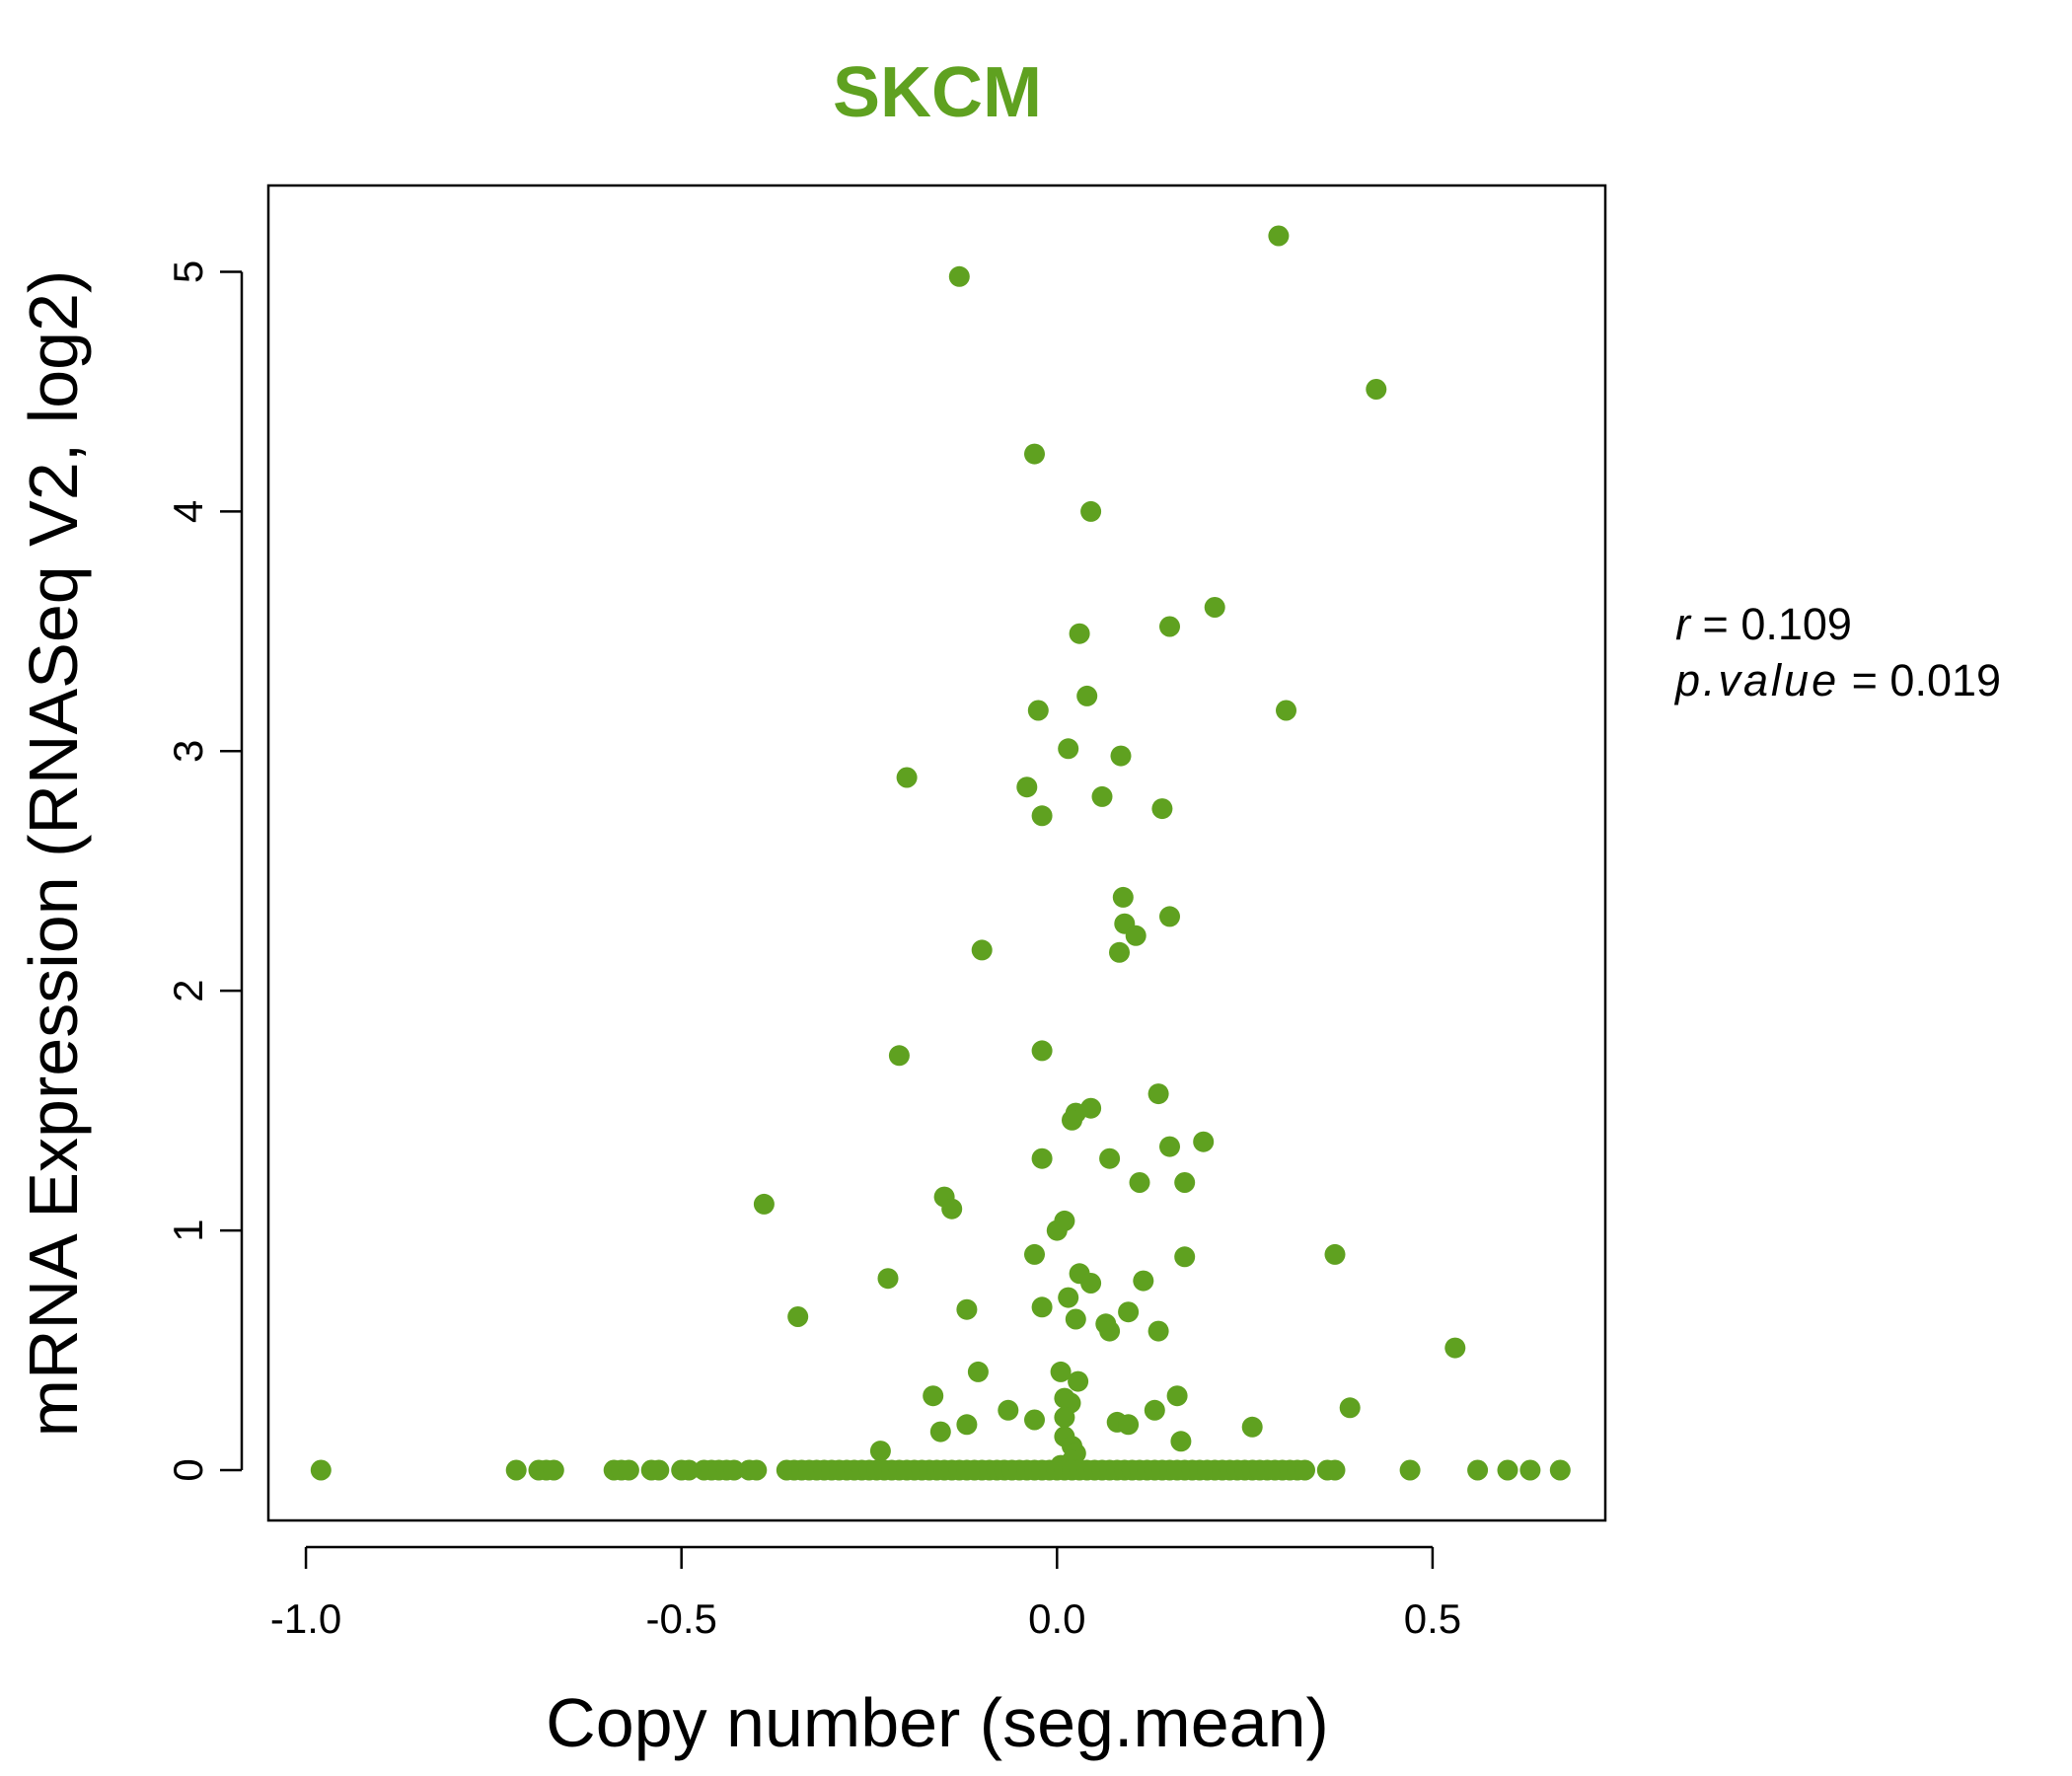  I want to click on y-tick-label: 1, so click(188, 1230).